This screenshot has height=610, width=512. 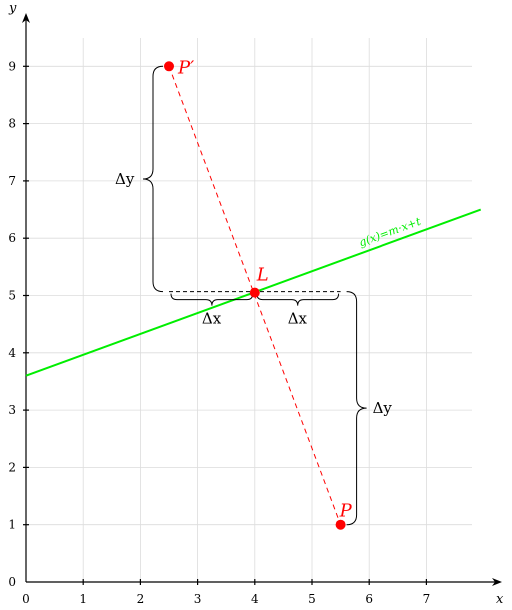 What do you see at coordinates (312, 599) in the screenshot?
I see `x-tick-label: 5` at bounding box center [312, 599].